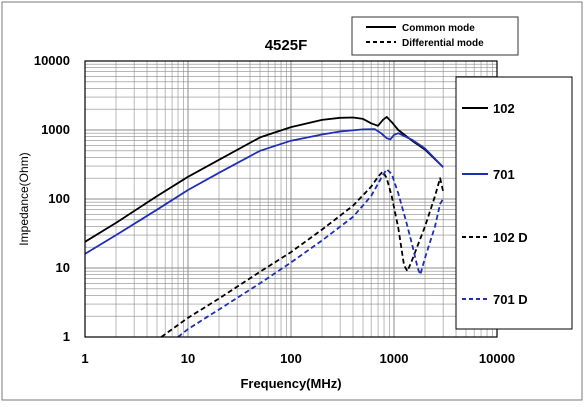 This screenshot has width=584, height=407. What do you see at coordinates (443, 43) in the screenshot?
I see `differential-mode-label: Differential mode` at bounding box center [443, 43].